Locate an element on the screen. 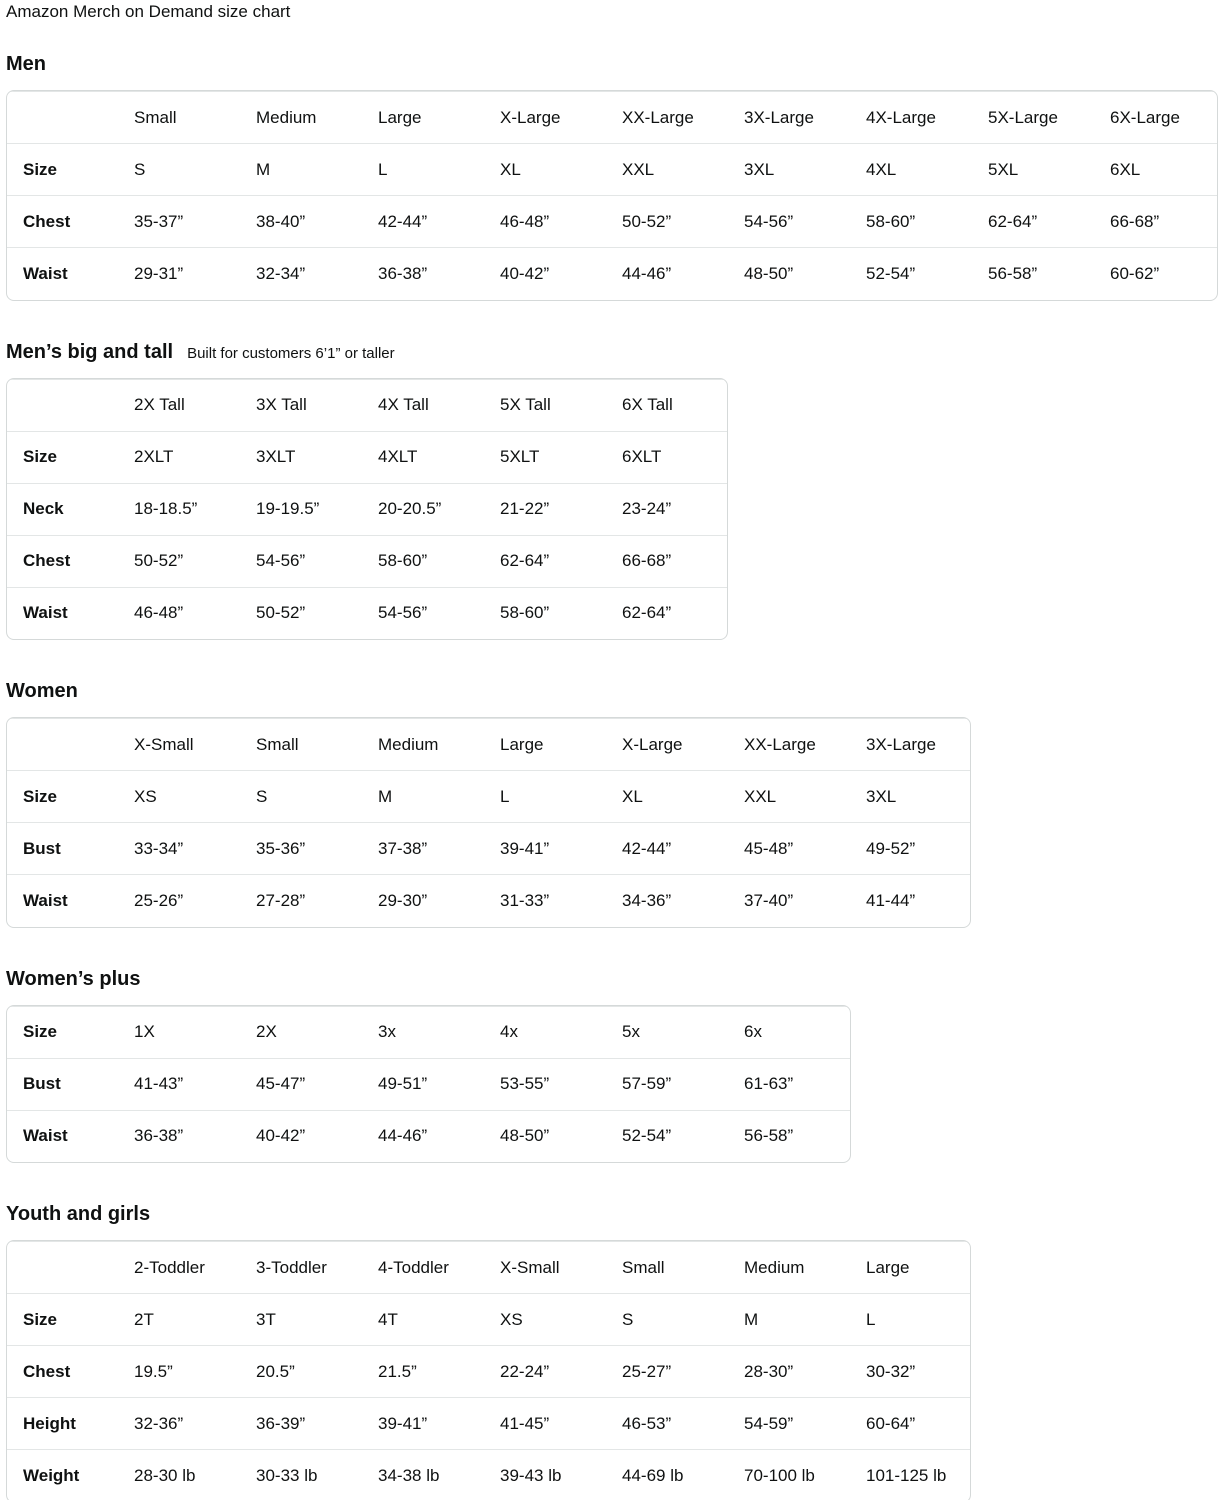 Image resolution: width=1222 pixels, height=1500 pixels. table-cell: 23-24” is located at coordinates (674, 508).